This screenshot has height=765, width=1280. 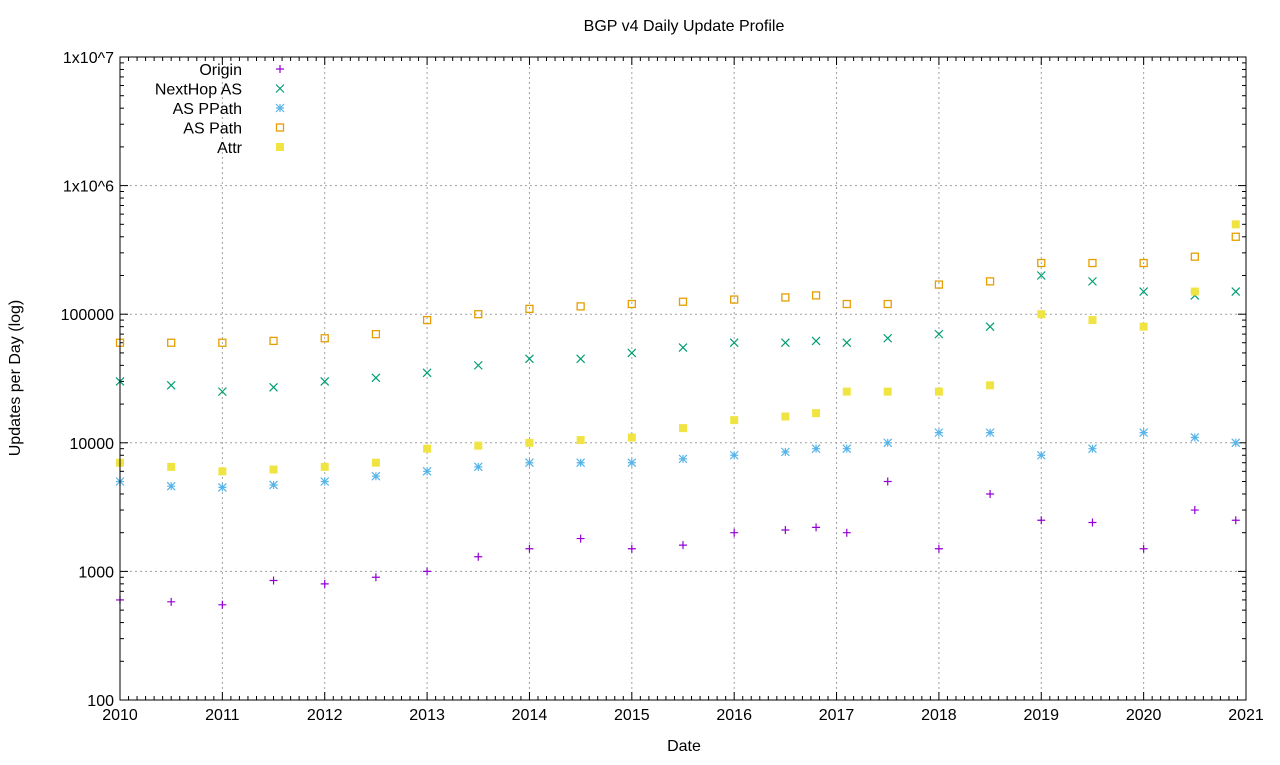 What do you see at coordinates (632, 715) in the screenshot?
I see `x-tick-label: 2015` at bounding box center [632, 715].